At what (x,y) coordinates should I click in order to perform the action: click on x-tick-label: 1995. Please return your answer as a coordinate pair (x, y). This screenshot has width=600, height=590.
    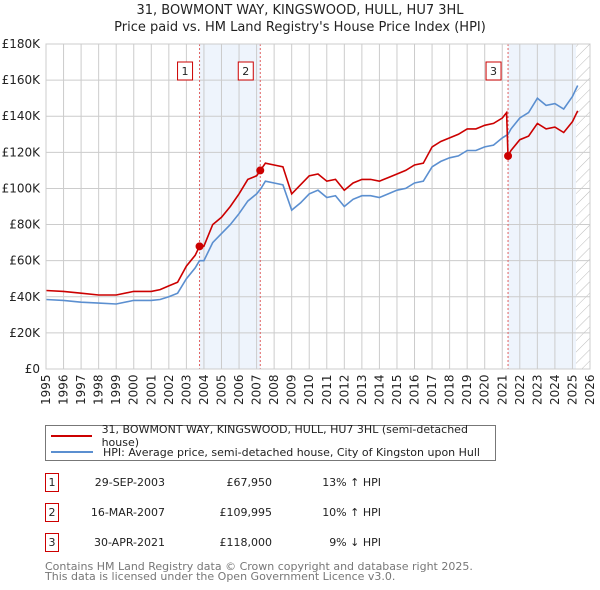
    Looking at the image, I should click on (46, 389).